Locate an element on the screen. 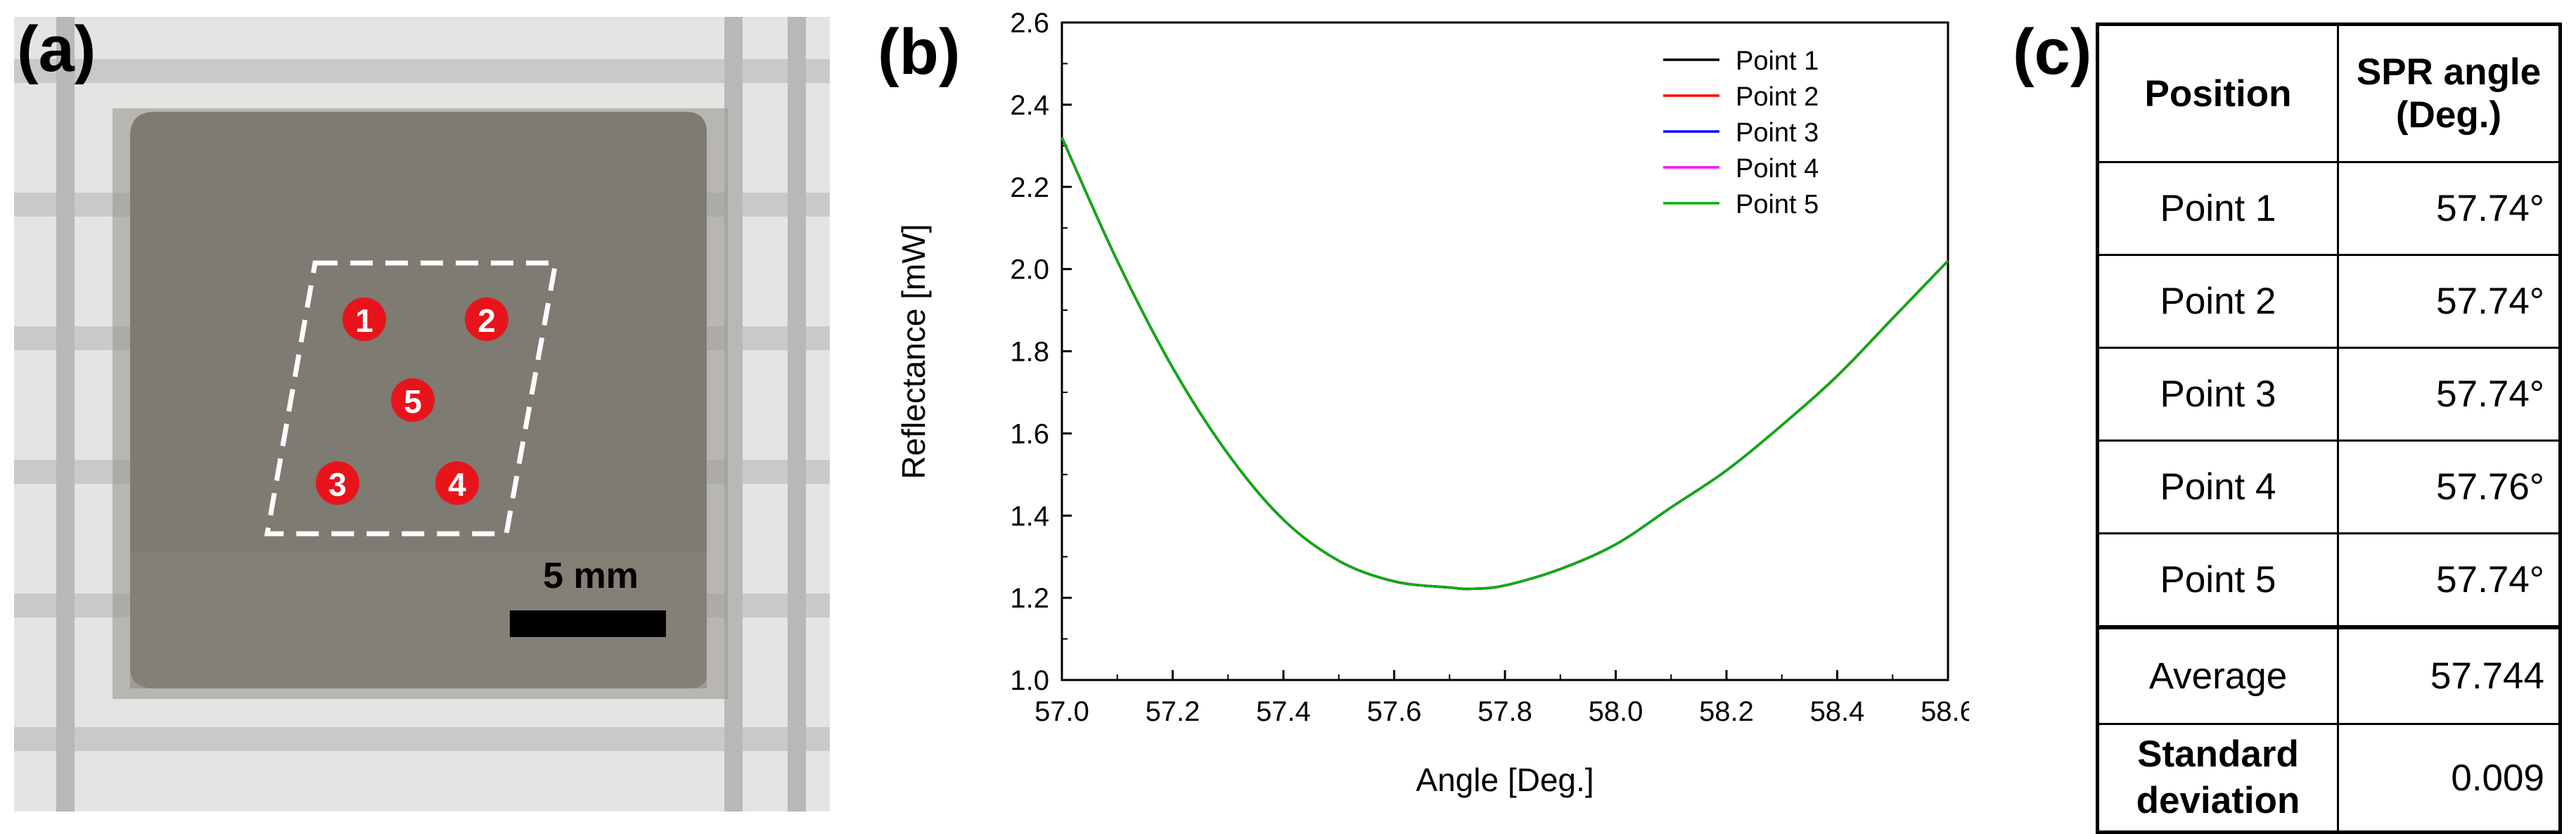  x-tick-label: 57.2 is located at coordinates (1173, 711).